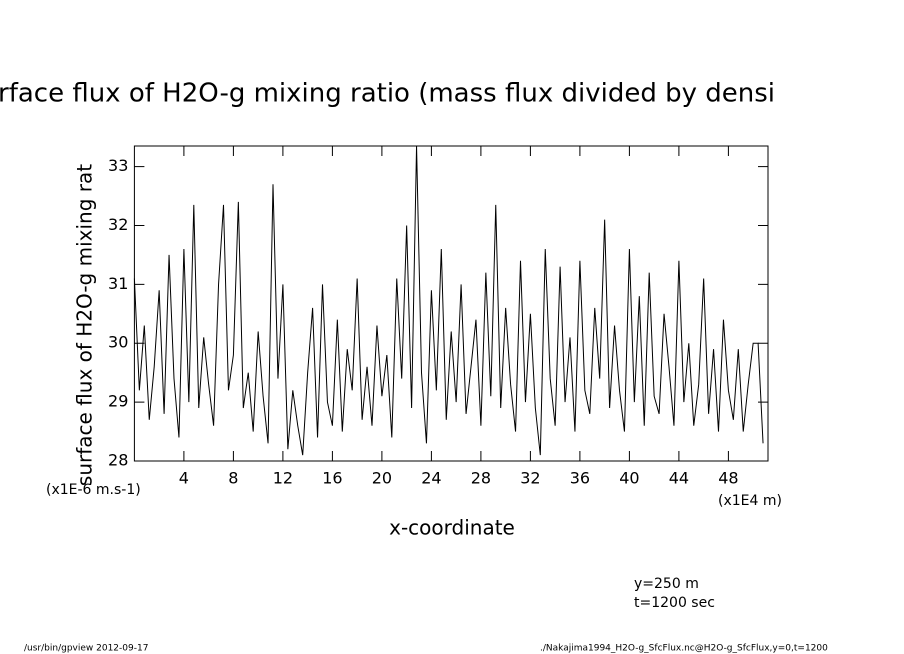 The height and width of the screenshot is (654, 904). Describe the element at coordinates (674, 603) in the screenshot. I see `annotation: t=1200 sec` at that location.